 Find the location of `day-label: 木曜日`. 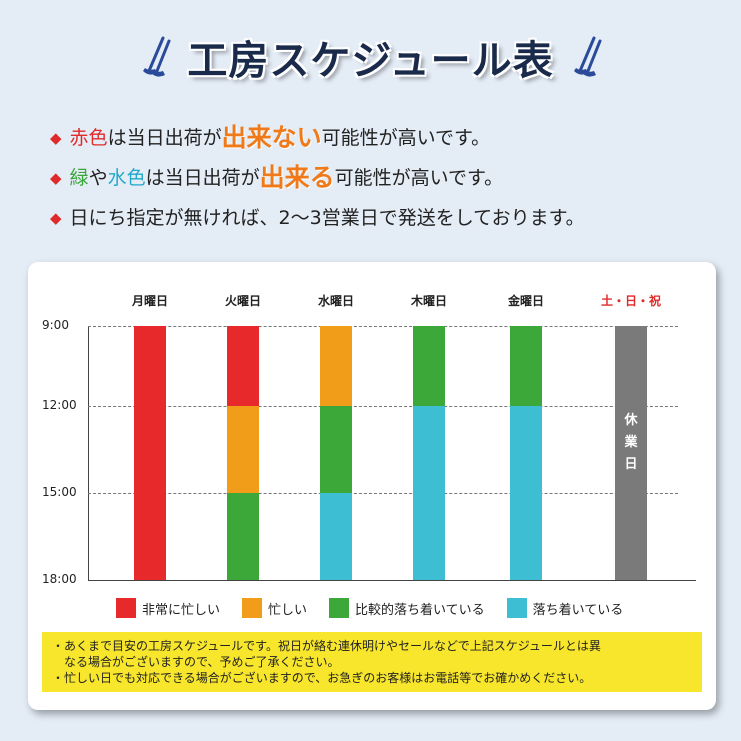

day-label: 木曜日 is located at coordinates (428, 301).